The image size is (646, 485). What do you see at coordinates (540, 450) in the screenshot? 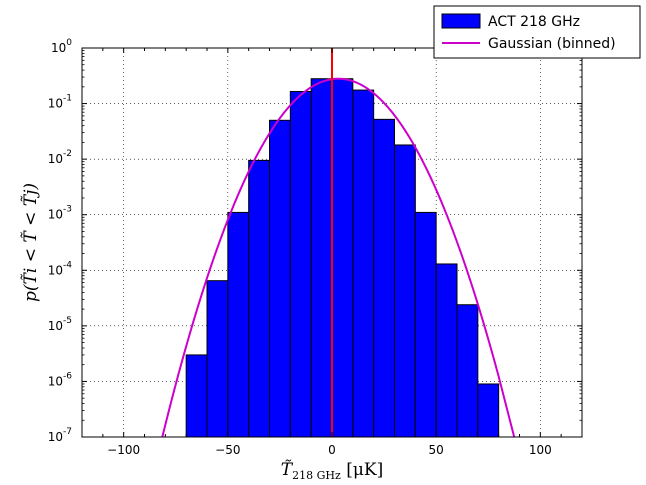
I see `x-tick-label: 100` at bounding box center [540, 450].